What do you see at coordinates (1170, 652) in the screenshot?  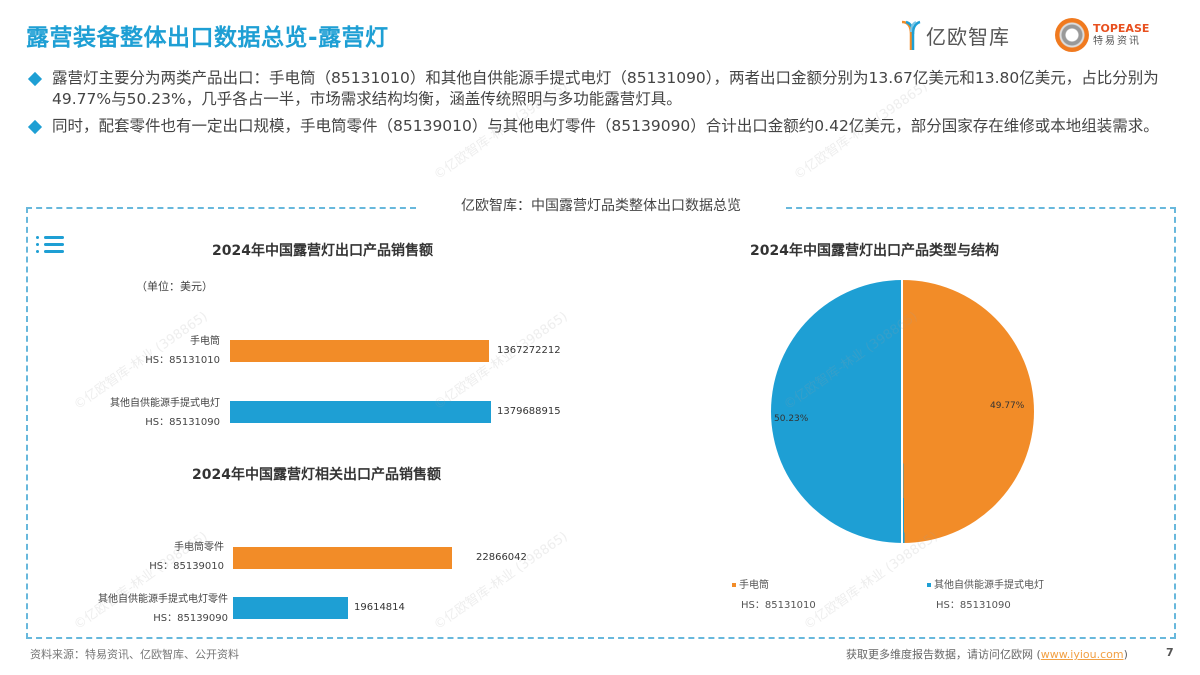 I see `page-number: 7` at bounding box center [1170, 652].